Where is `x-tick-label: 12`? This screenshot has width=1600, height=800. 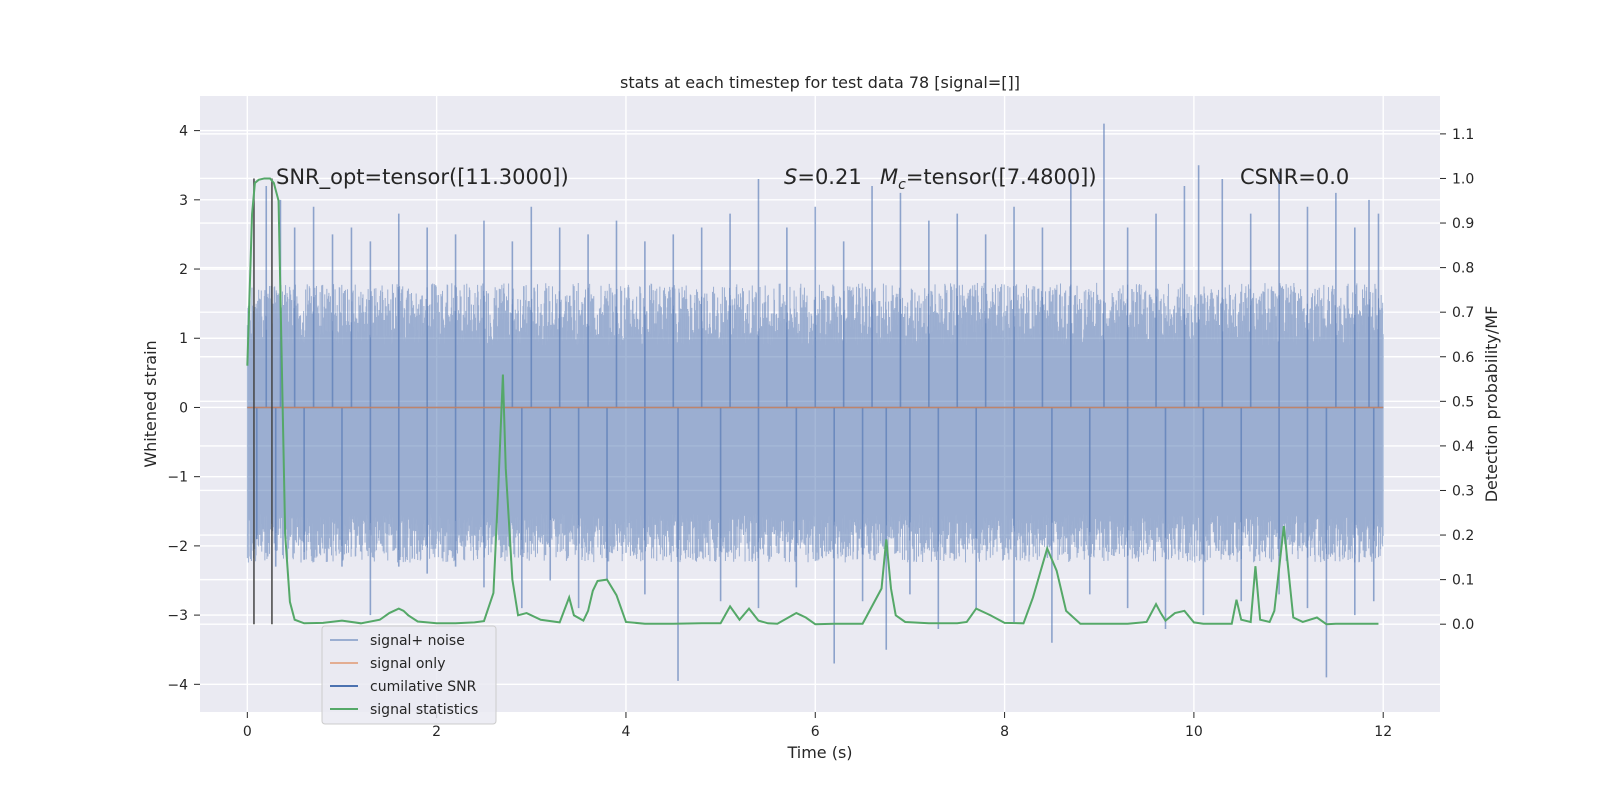
x-tick-label: 12 is located at coordinates (1383, 732).